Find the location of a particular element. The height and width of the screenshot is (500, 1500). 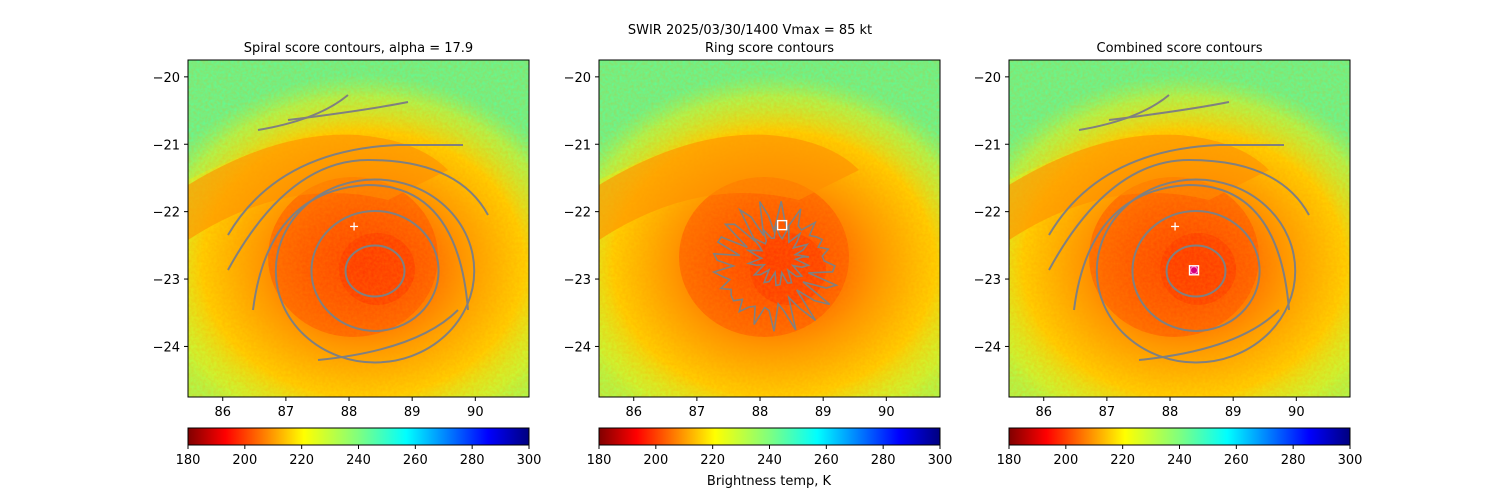

figure-title: SWIR 2025/03/30/1400 Vmax = 85 kt is located at coordinates (750, 30).